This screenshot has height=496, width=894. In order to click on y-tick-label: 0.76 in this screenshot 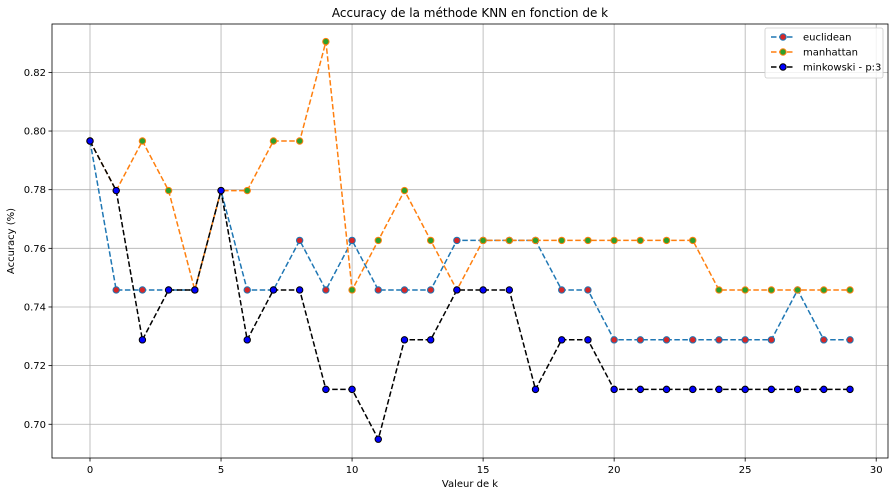, I will do `click(35, 249)`.